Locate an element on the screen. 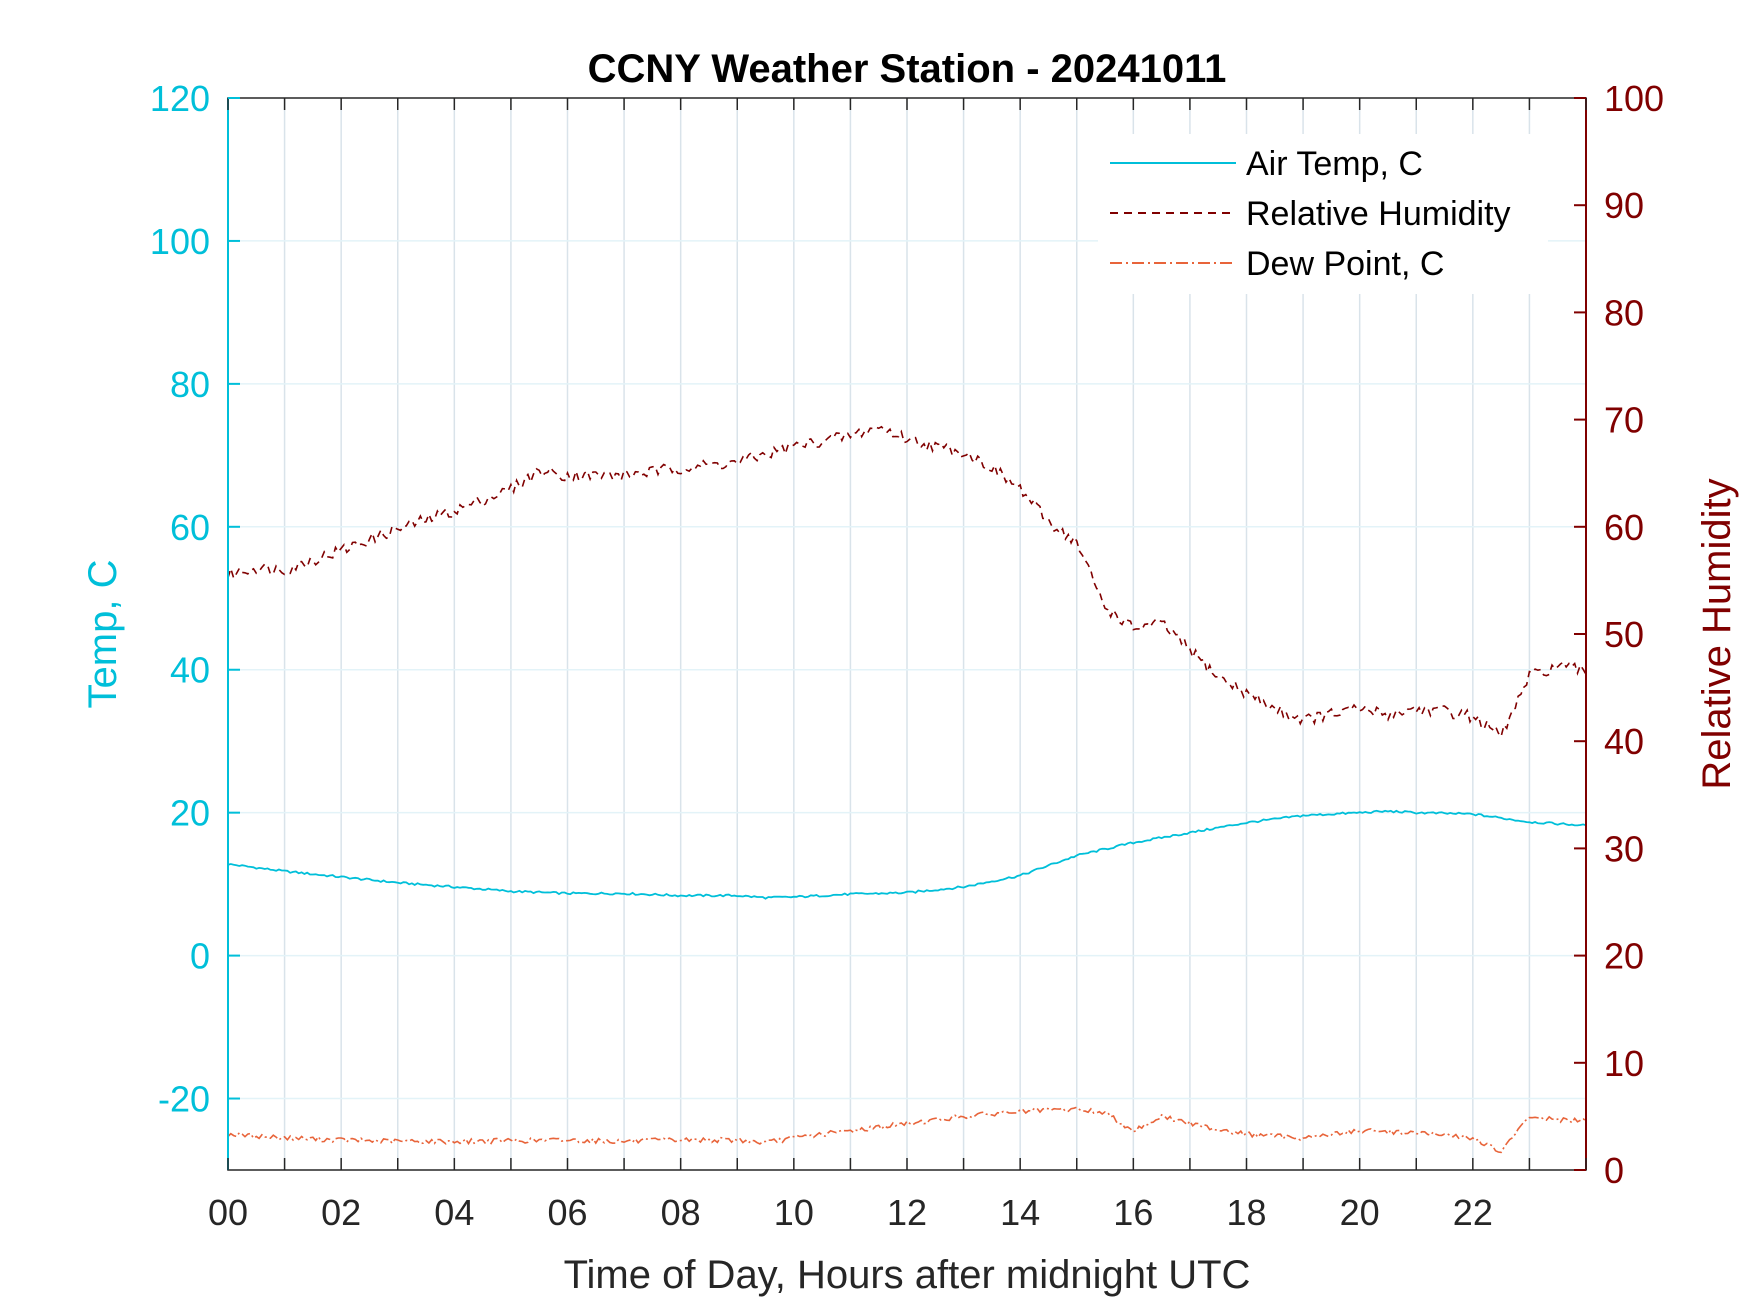 The height and width of the screenshot is (1313, 1750). y-right-tick-label: 50 is located at coordinates (1624, 634).